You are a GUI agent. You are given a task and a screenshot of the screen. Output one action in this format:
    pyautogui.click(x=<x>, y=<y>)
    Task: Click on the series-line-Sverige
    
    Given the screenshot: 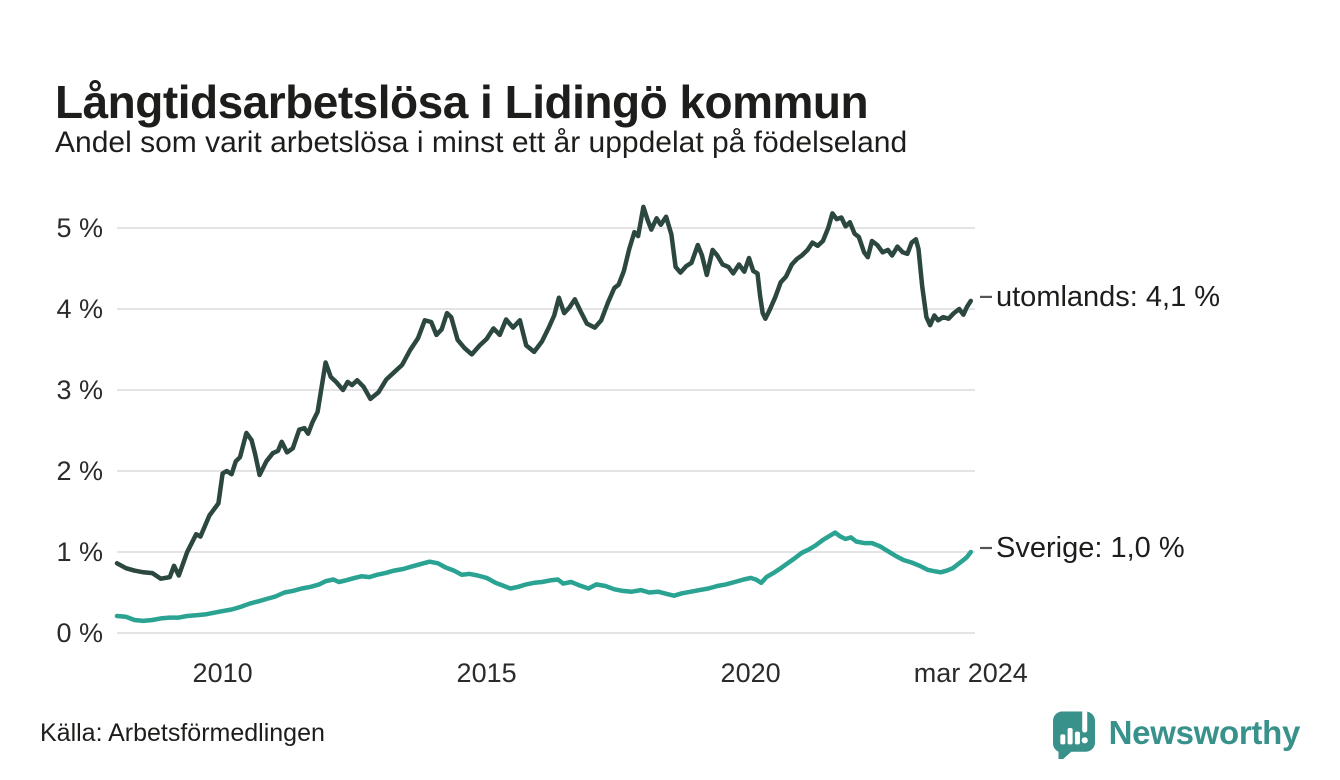 What is the action you would take?
    pyautogui.click(x=544, y=577)
    